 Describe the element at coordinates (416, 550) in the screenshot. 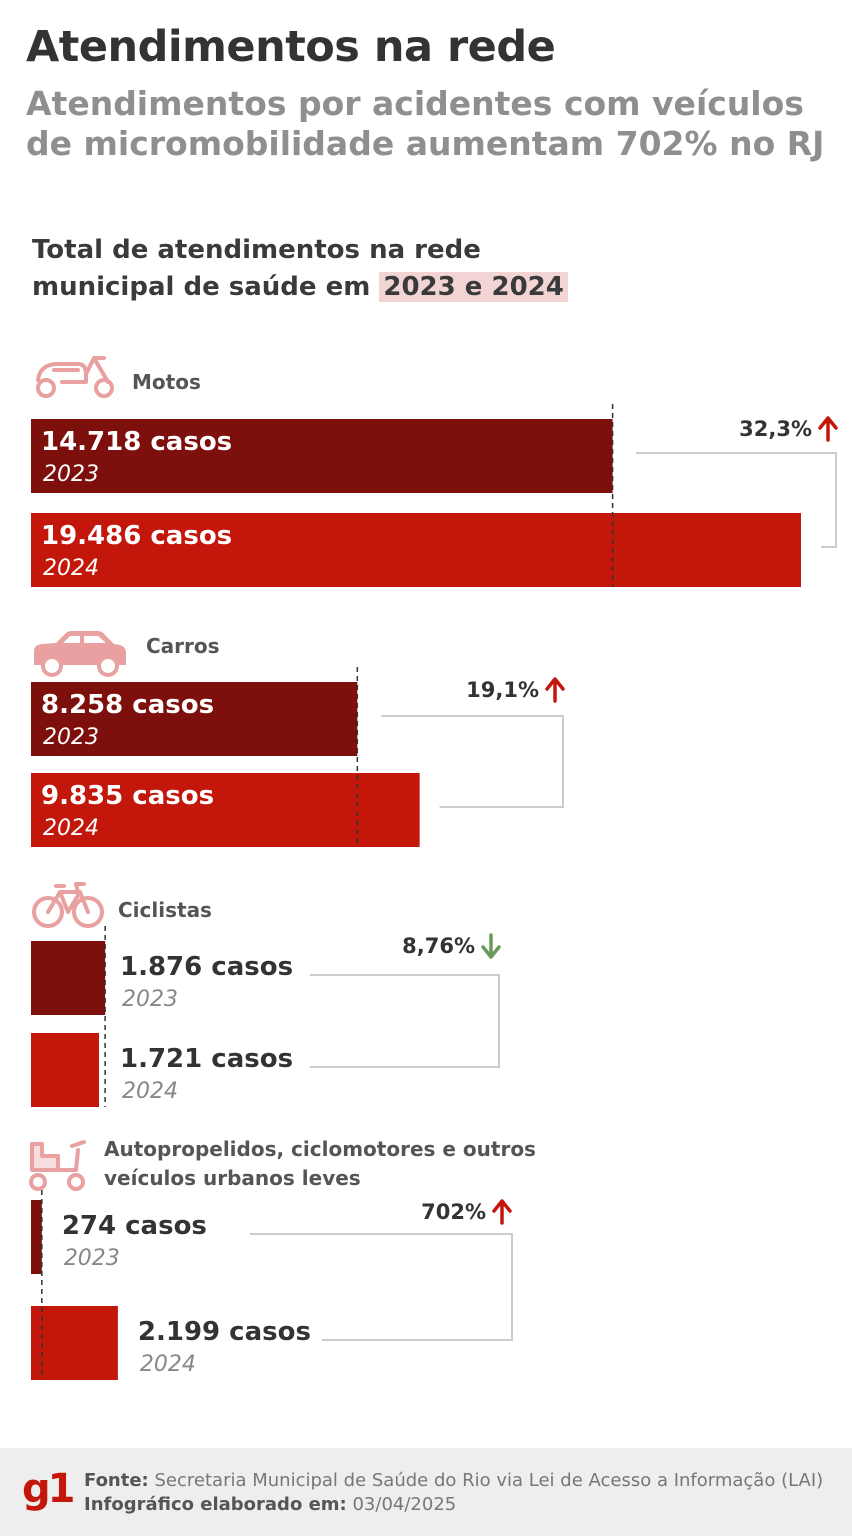

I see `bar-motos-2024` at that location.